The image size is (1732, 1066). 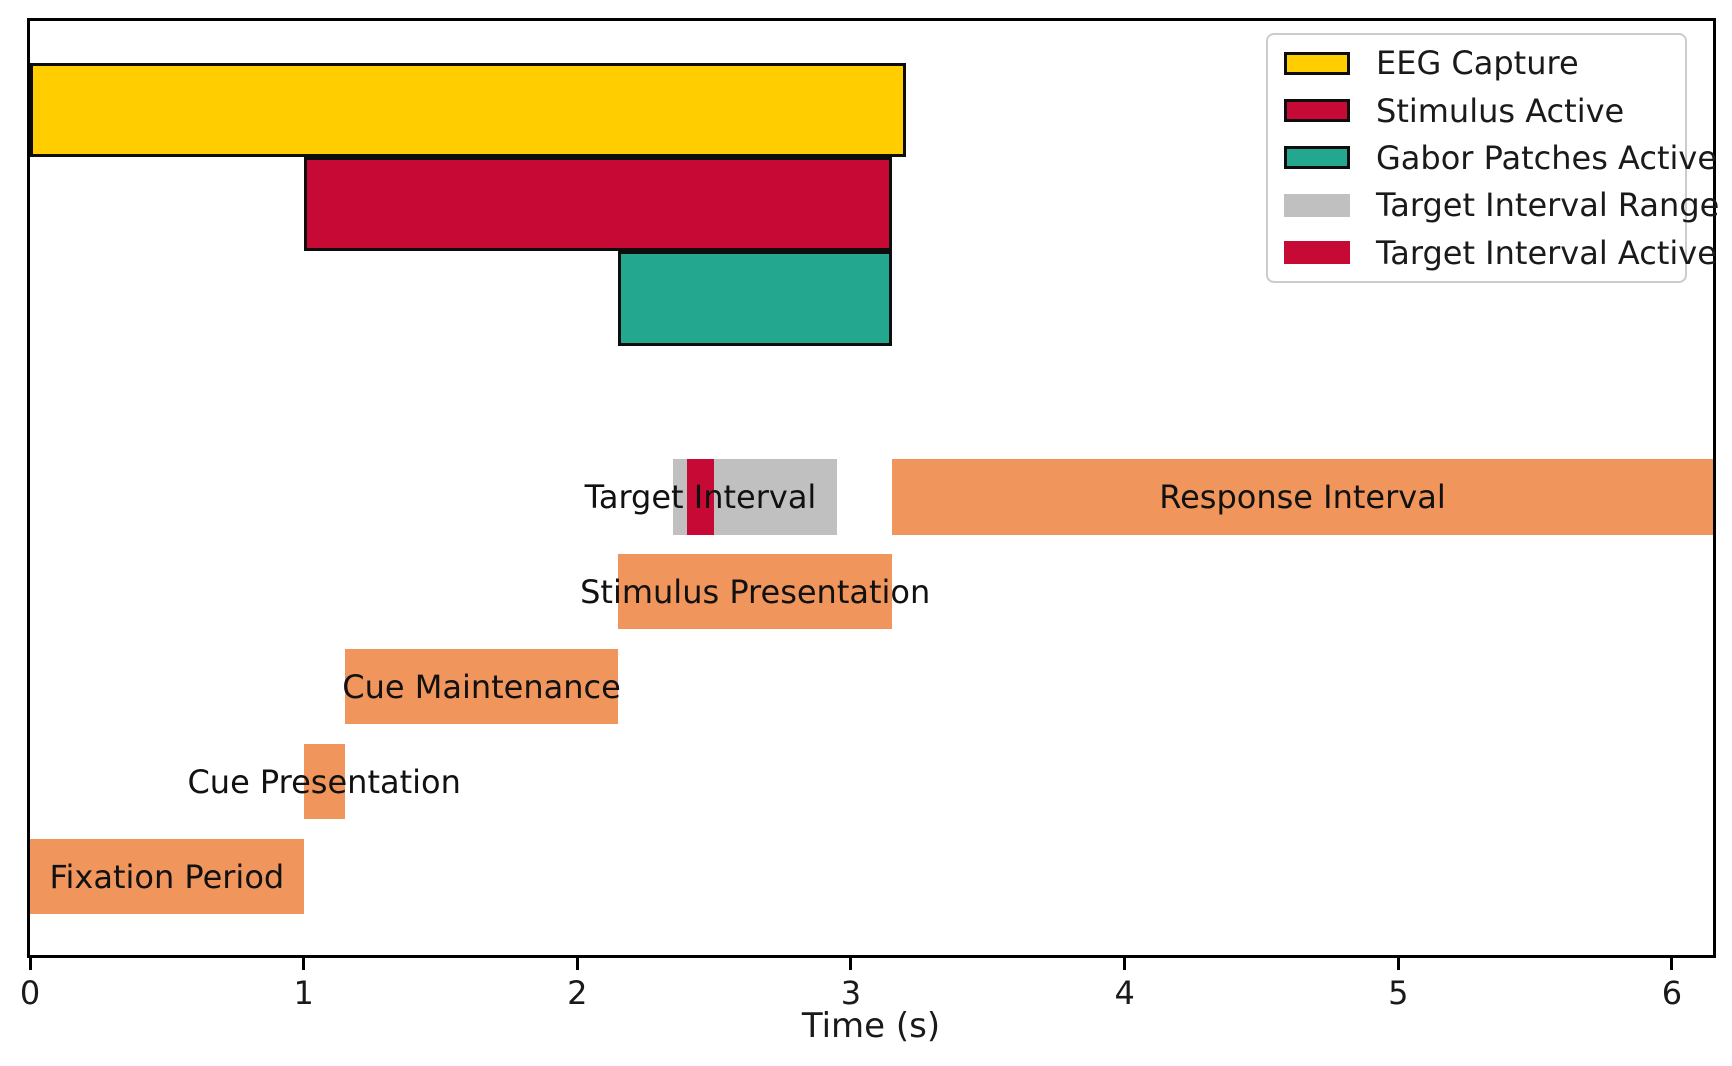 I want to click on bar-label-stimulus-presentation: Stimulus Presentation, so click(x=755, y=591).